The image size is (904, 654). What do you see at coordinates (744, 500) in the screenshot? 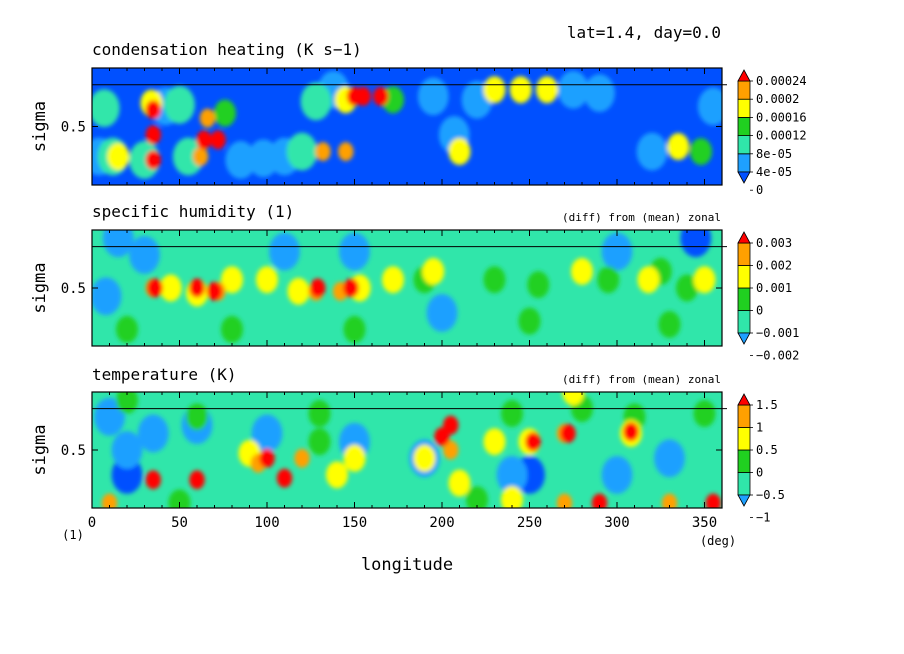
I see `colorbar-bottom-arrow` at bounding box center [744, 500].